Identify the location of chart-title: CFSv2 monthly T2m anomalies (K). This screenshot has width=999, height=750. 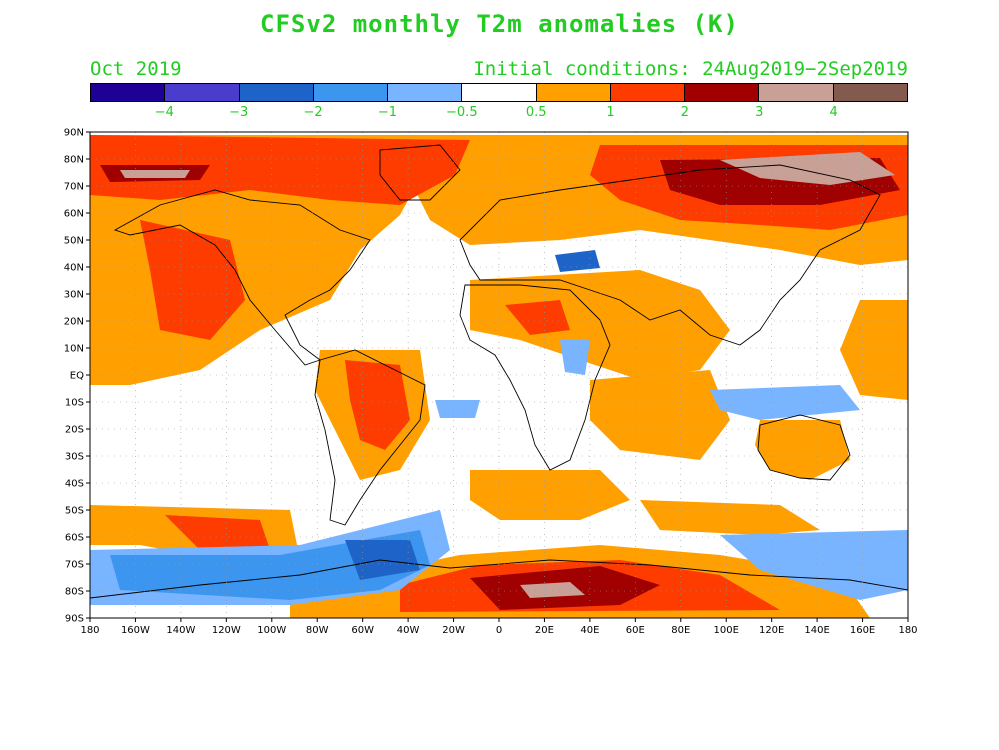
(499, 24).